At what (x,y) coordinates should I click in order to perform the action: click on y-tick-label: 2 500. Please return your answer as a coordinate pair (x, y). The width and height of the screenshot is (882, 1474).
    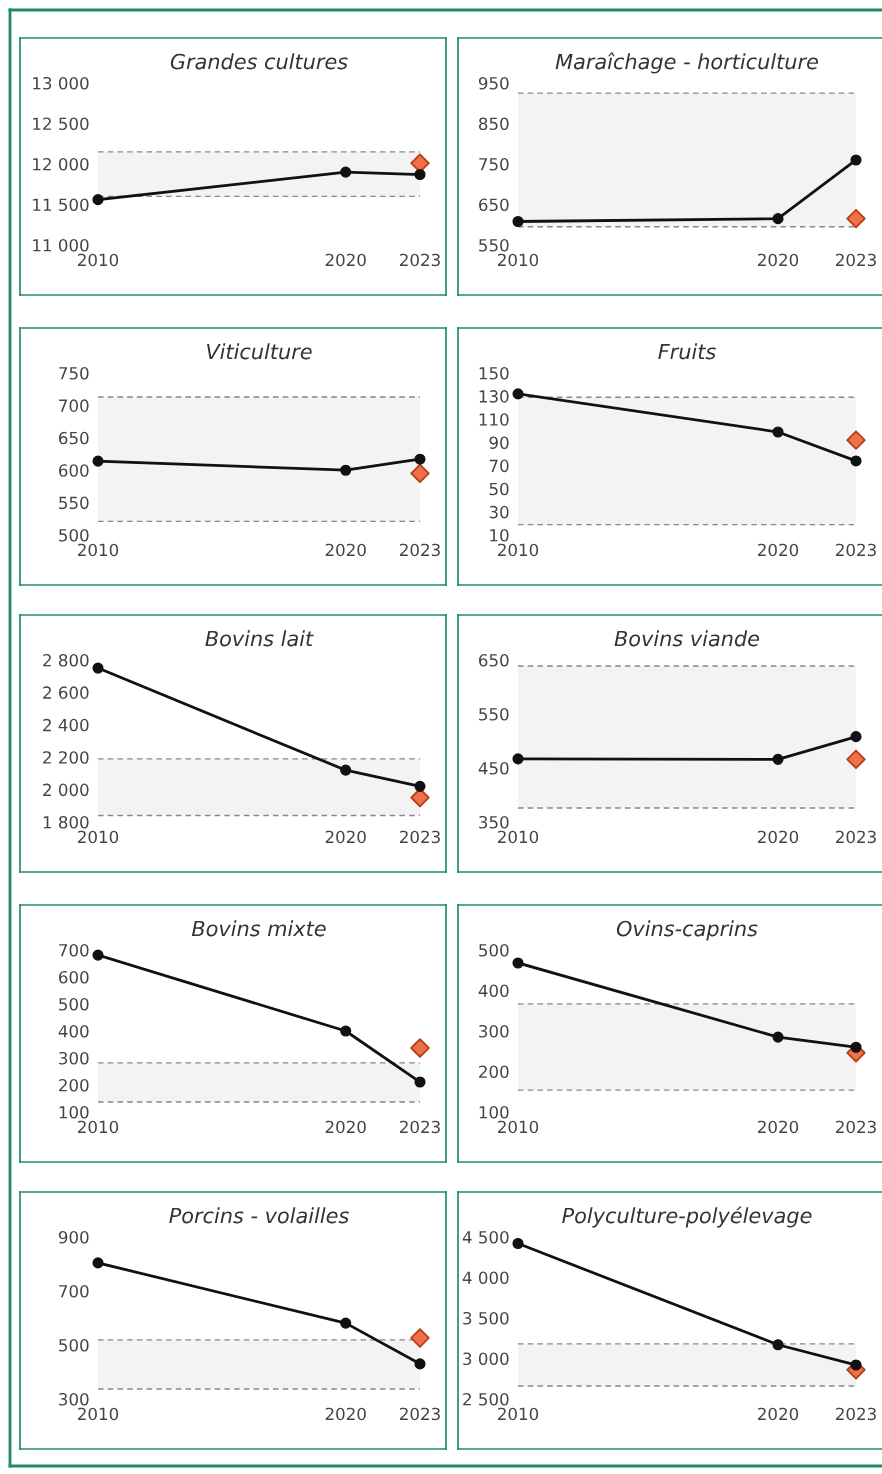
    Looking at the image, I should click on (486, 1399).